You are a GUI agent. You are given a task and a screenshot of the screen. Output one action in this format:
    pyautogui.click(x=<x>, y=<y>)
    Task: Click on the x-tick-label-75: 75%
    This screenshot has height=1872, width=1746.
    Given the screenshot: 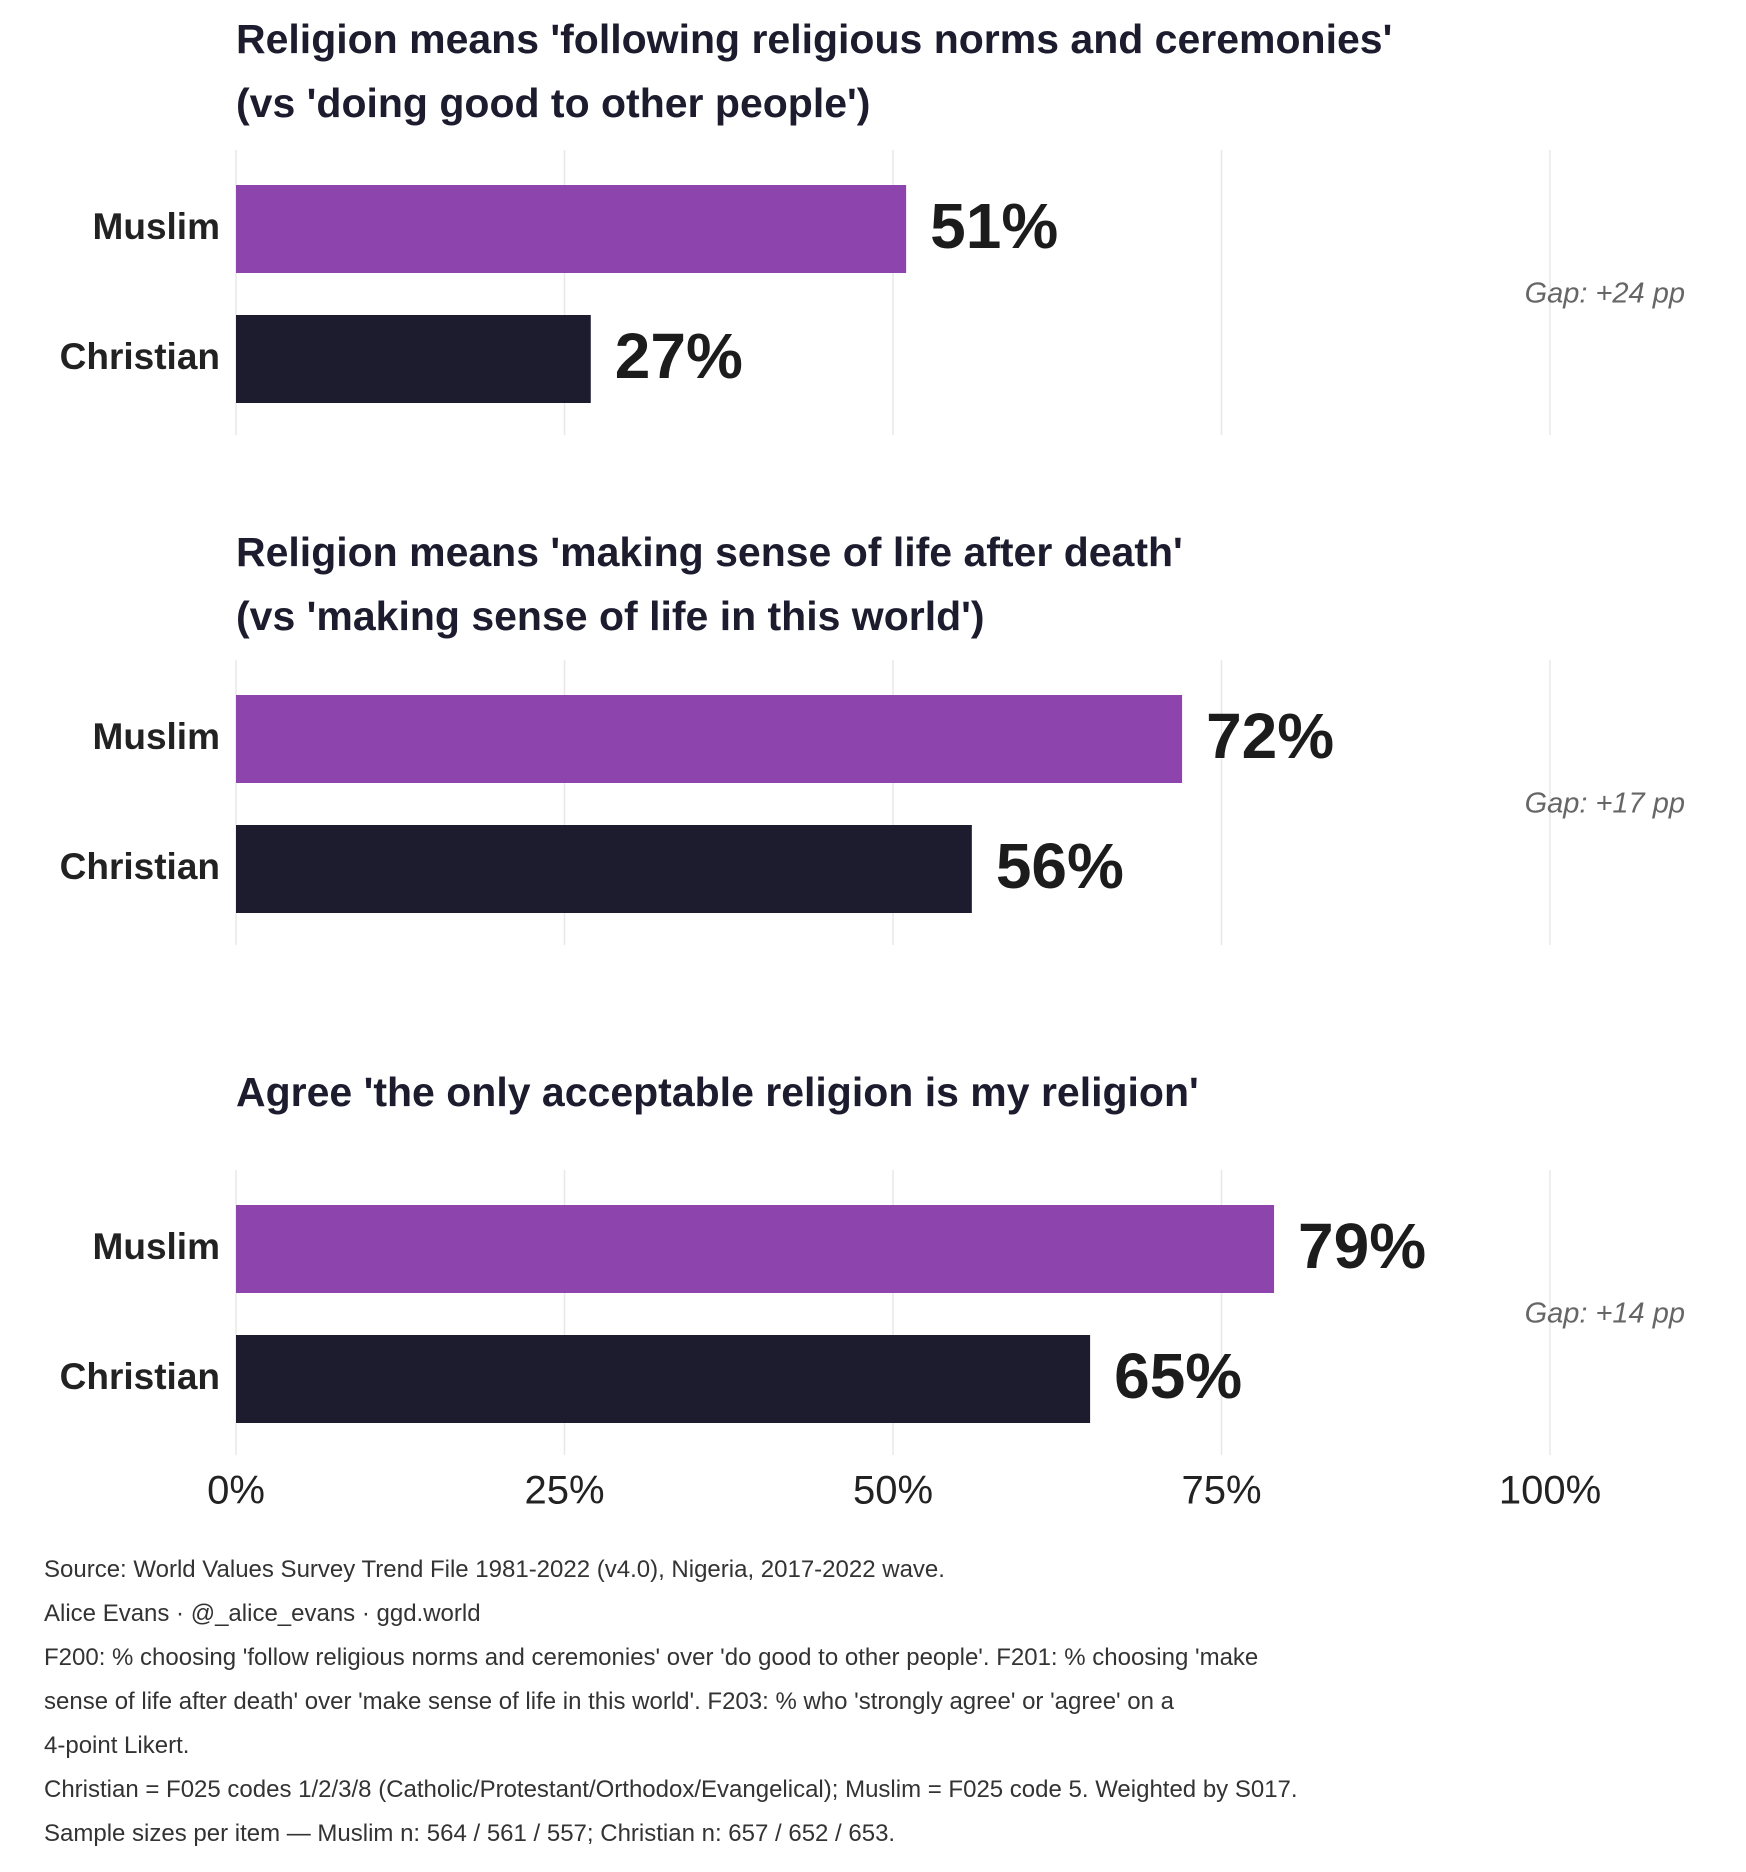 What is the action you would take?
    pyautogui.click(x=1221, y=1491)
    